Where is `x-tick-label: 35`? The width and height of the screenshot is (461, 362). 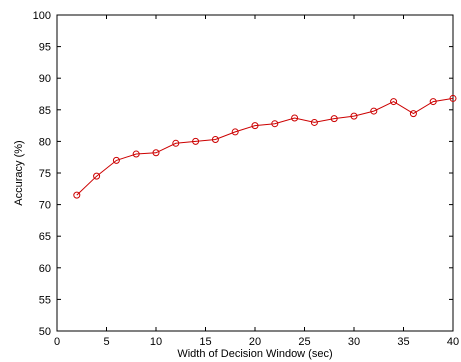 x-tick-label: 35 is located at coordinates (403, 342).